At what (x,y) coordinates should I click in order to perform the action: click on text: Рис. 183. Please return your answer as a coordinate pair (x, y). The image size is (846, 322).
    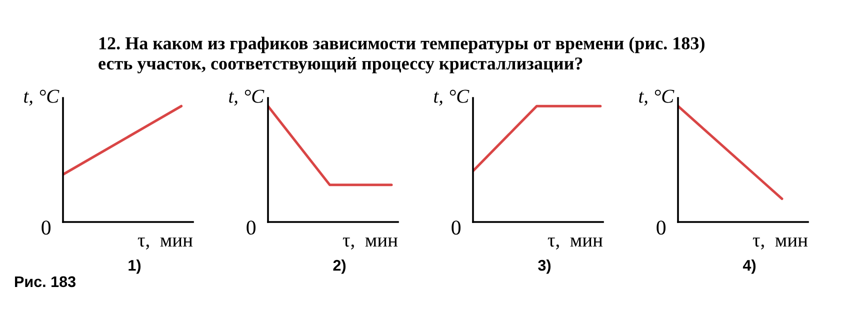
    Looking at the image, I should click on (45, 282).